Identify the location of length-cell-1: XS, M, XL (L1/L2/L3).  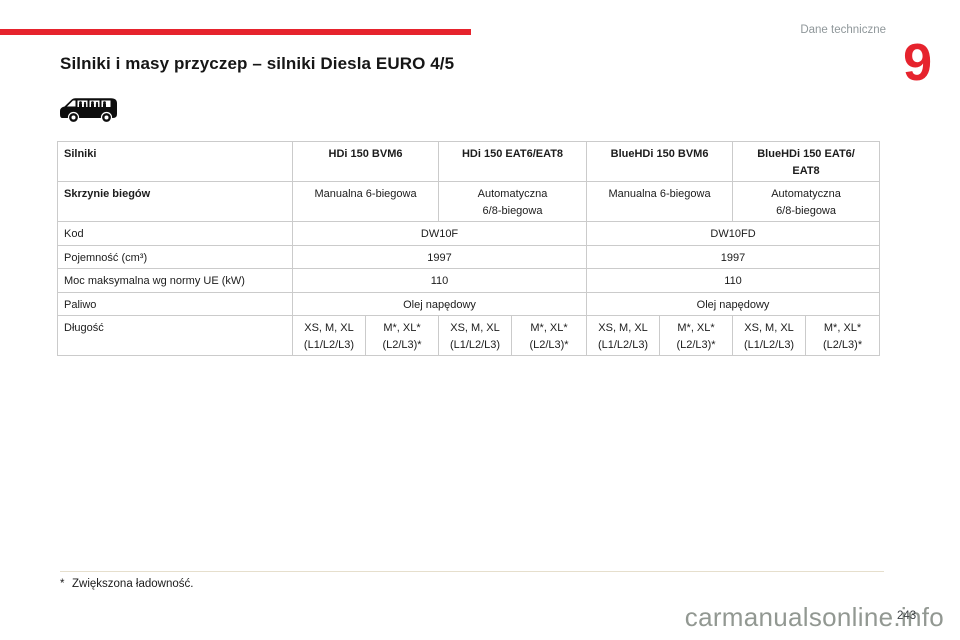
(329, 335).